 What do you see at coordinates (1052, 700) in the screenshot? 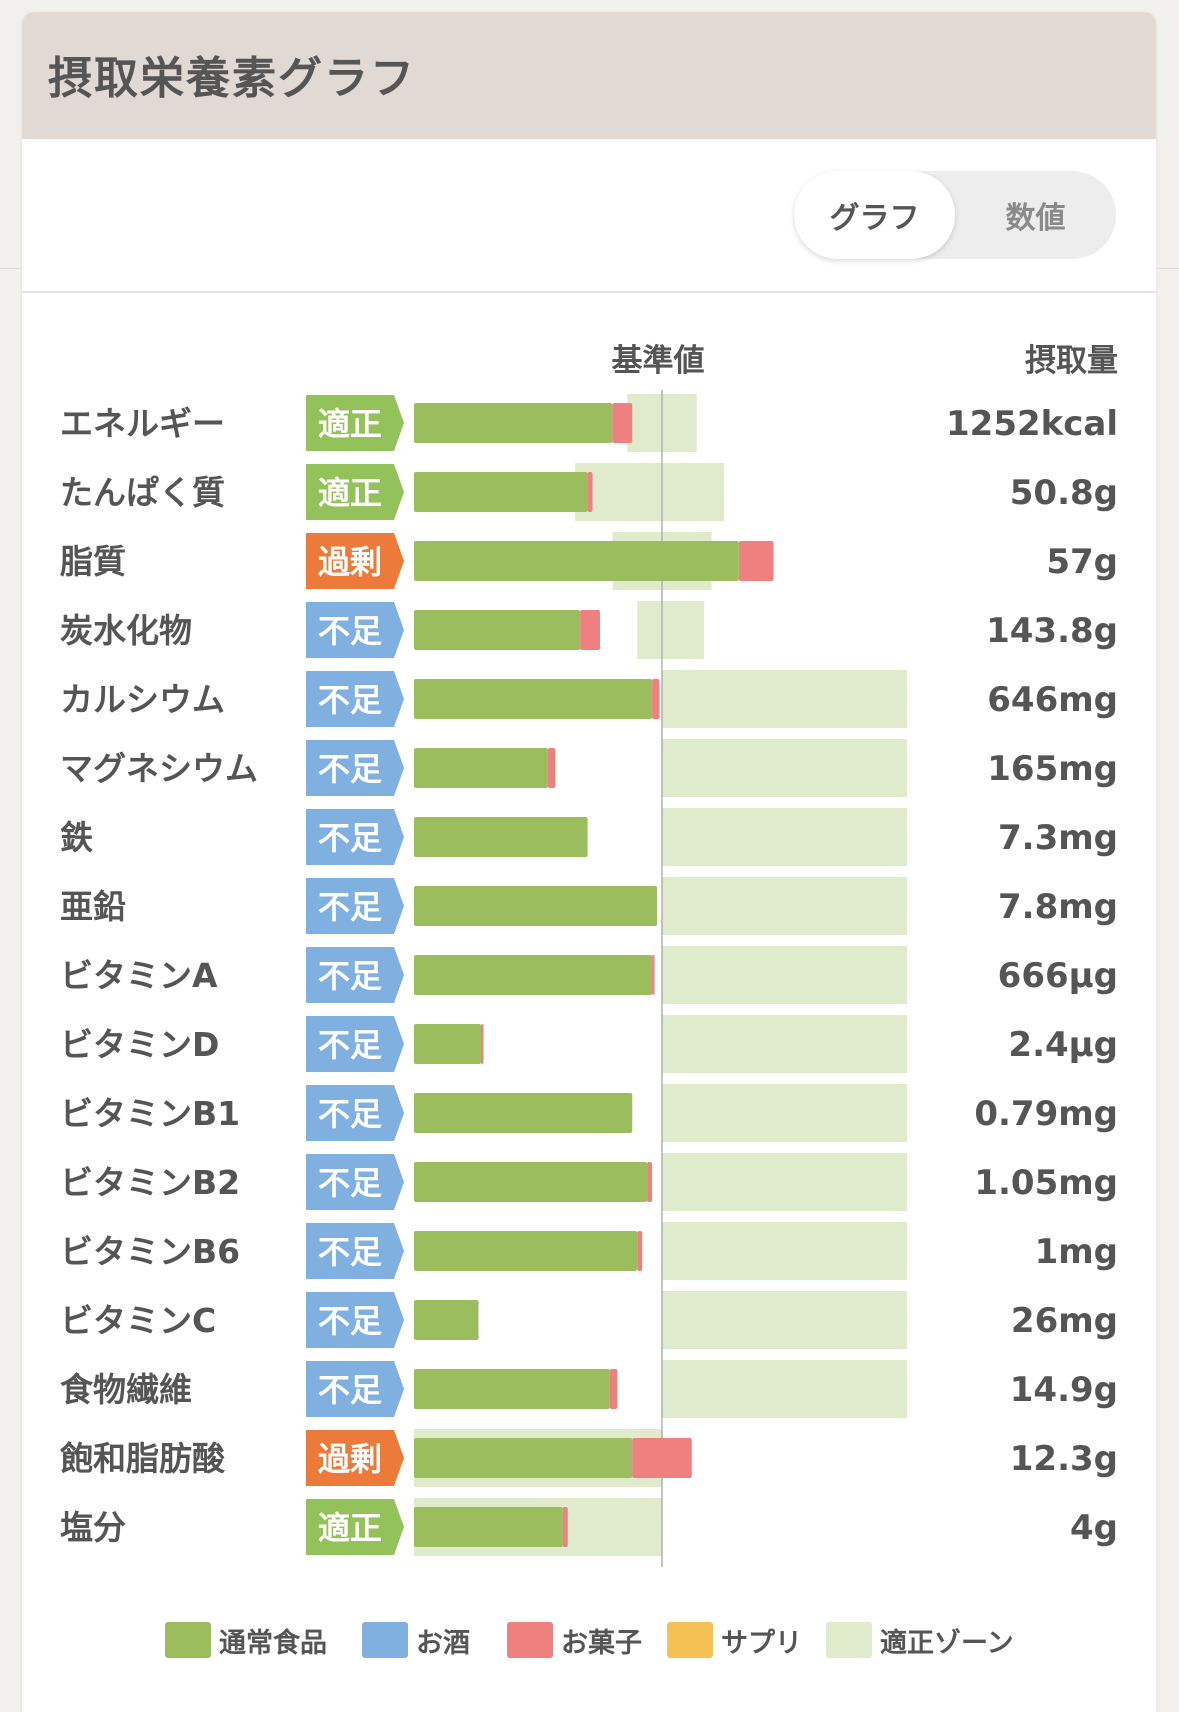
I see `intake-value: 646mg` at bounding box center [1052, 700].